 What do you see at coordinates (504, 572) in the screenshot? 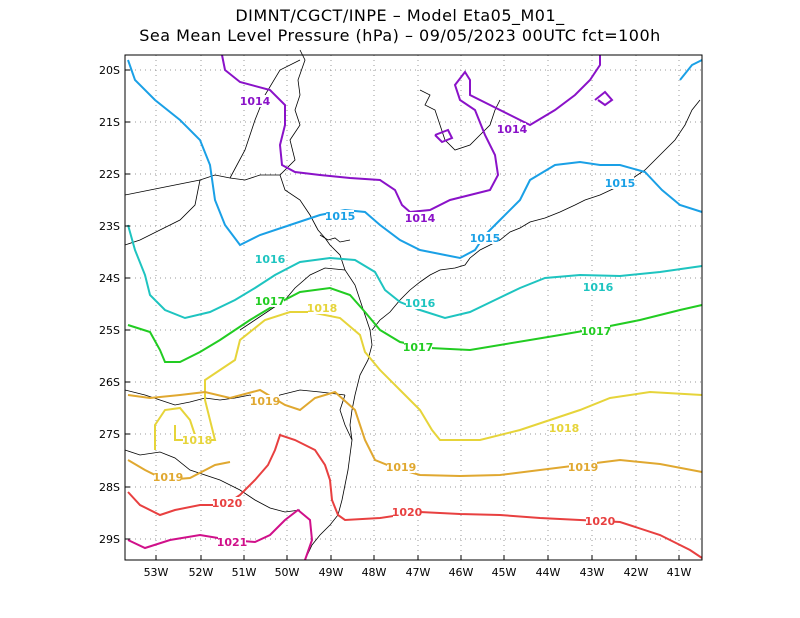
I see `longitude-label: 45W` at bounding box center [504, 572].